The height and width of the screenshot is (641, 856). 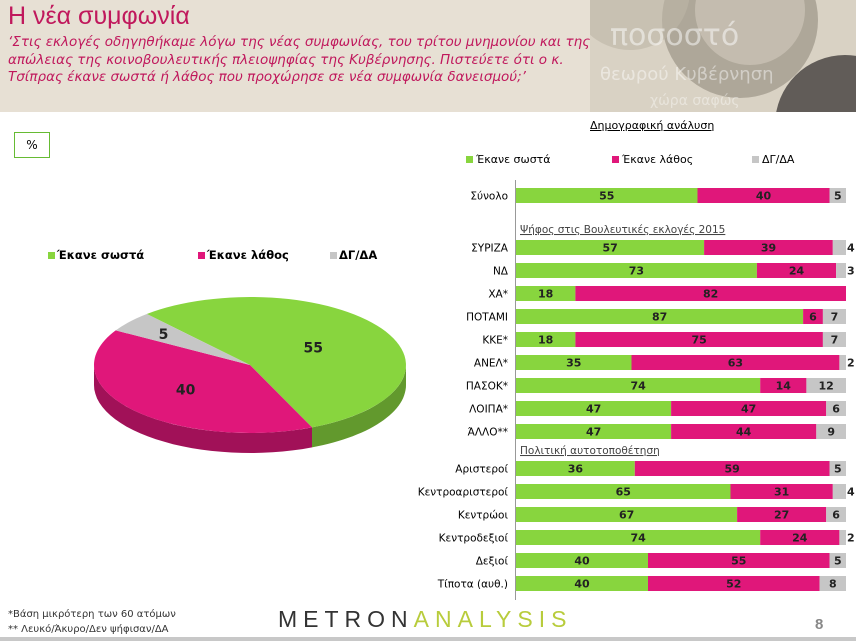 What do you see at coordinates (615, 159) in the screenshot?
I see `legend-swatch-wrong` at bounding box center [615, 159].